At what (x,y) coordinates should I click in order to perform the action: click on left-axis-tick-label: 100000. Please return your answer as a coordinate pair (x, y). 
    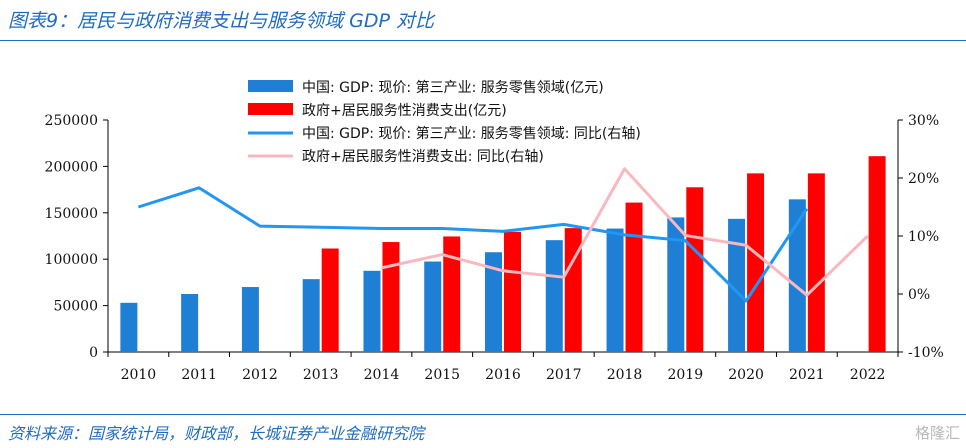
    Looking at the image, I should click on (71, 260).